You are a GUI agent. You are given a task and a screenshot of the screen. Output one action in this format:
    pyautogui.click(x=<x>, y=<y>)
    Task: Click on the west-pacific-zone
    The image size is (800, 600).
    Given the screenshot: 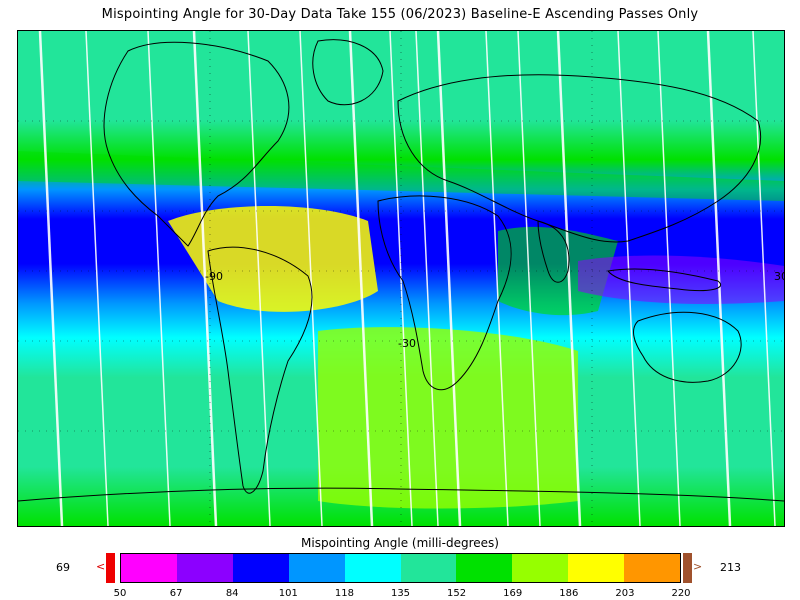 What is the action you would take?
    pyautogui.click(x=681, y=279)
    